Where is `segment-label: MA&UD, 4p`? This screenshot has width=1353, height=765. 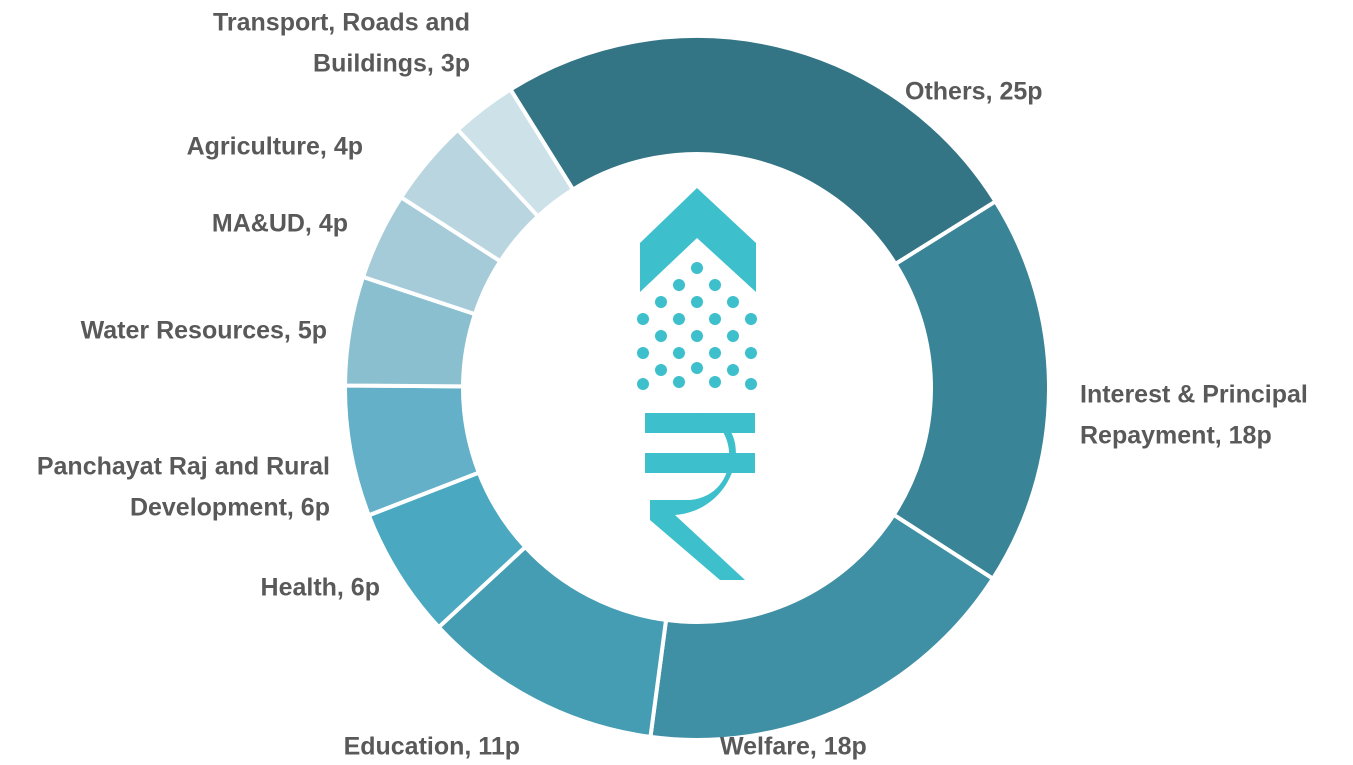 segment-label: MA&UD, 4p is located at coordinates (280, 224).